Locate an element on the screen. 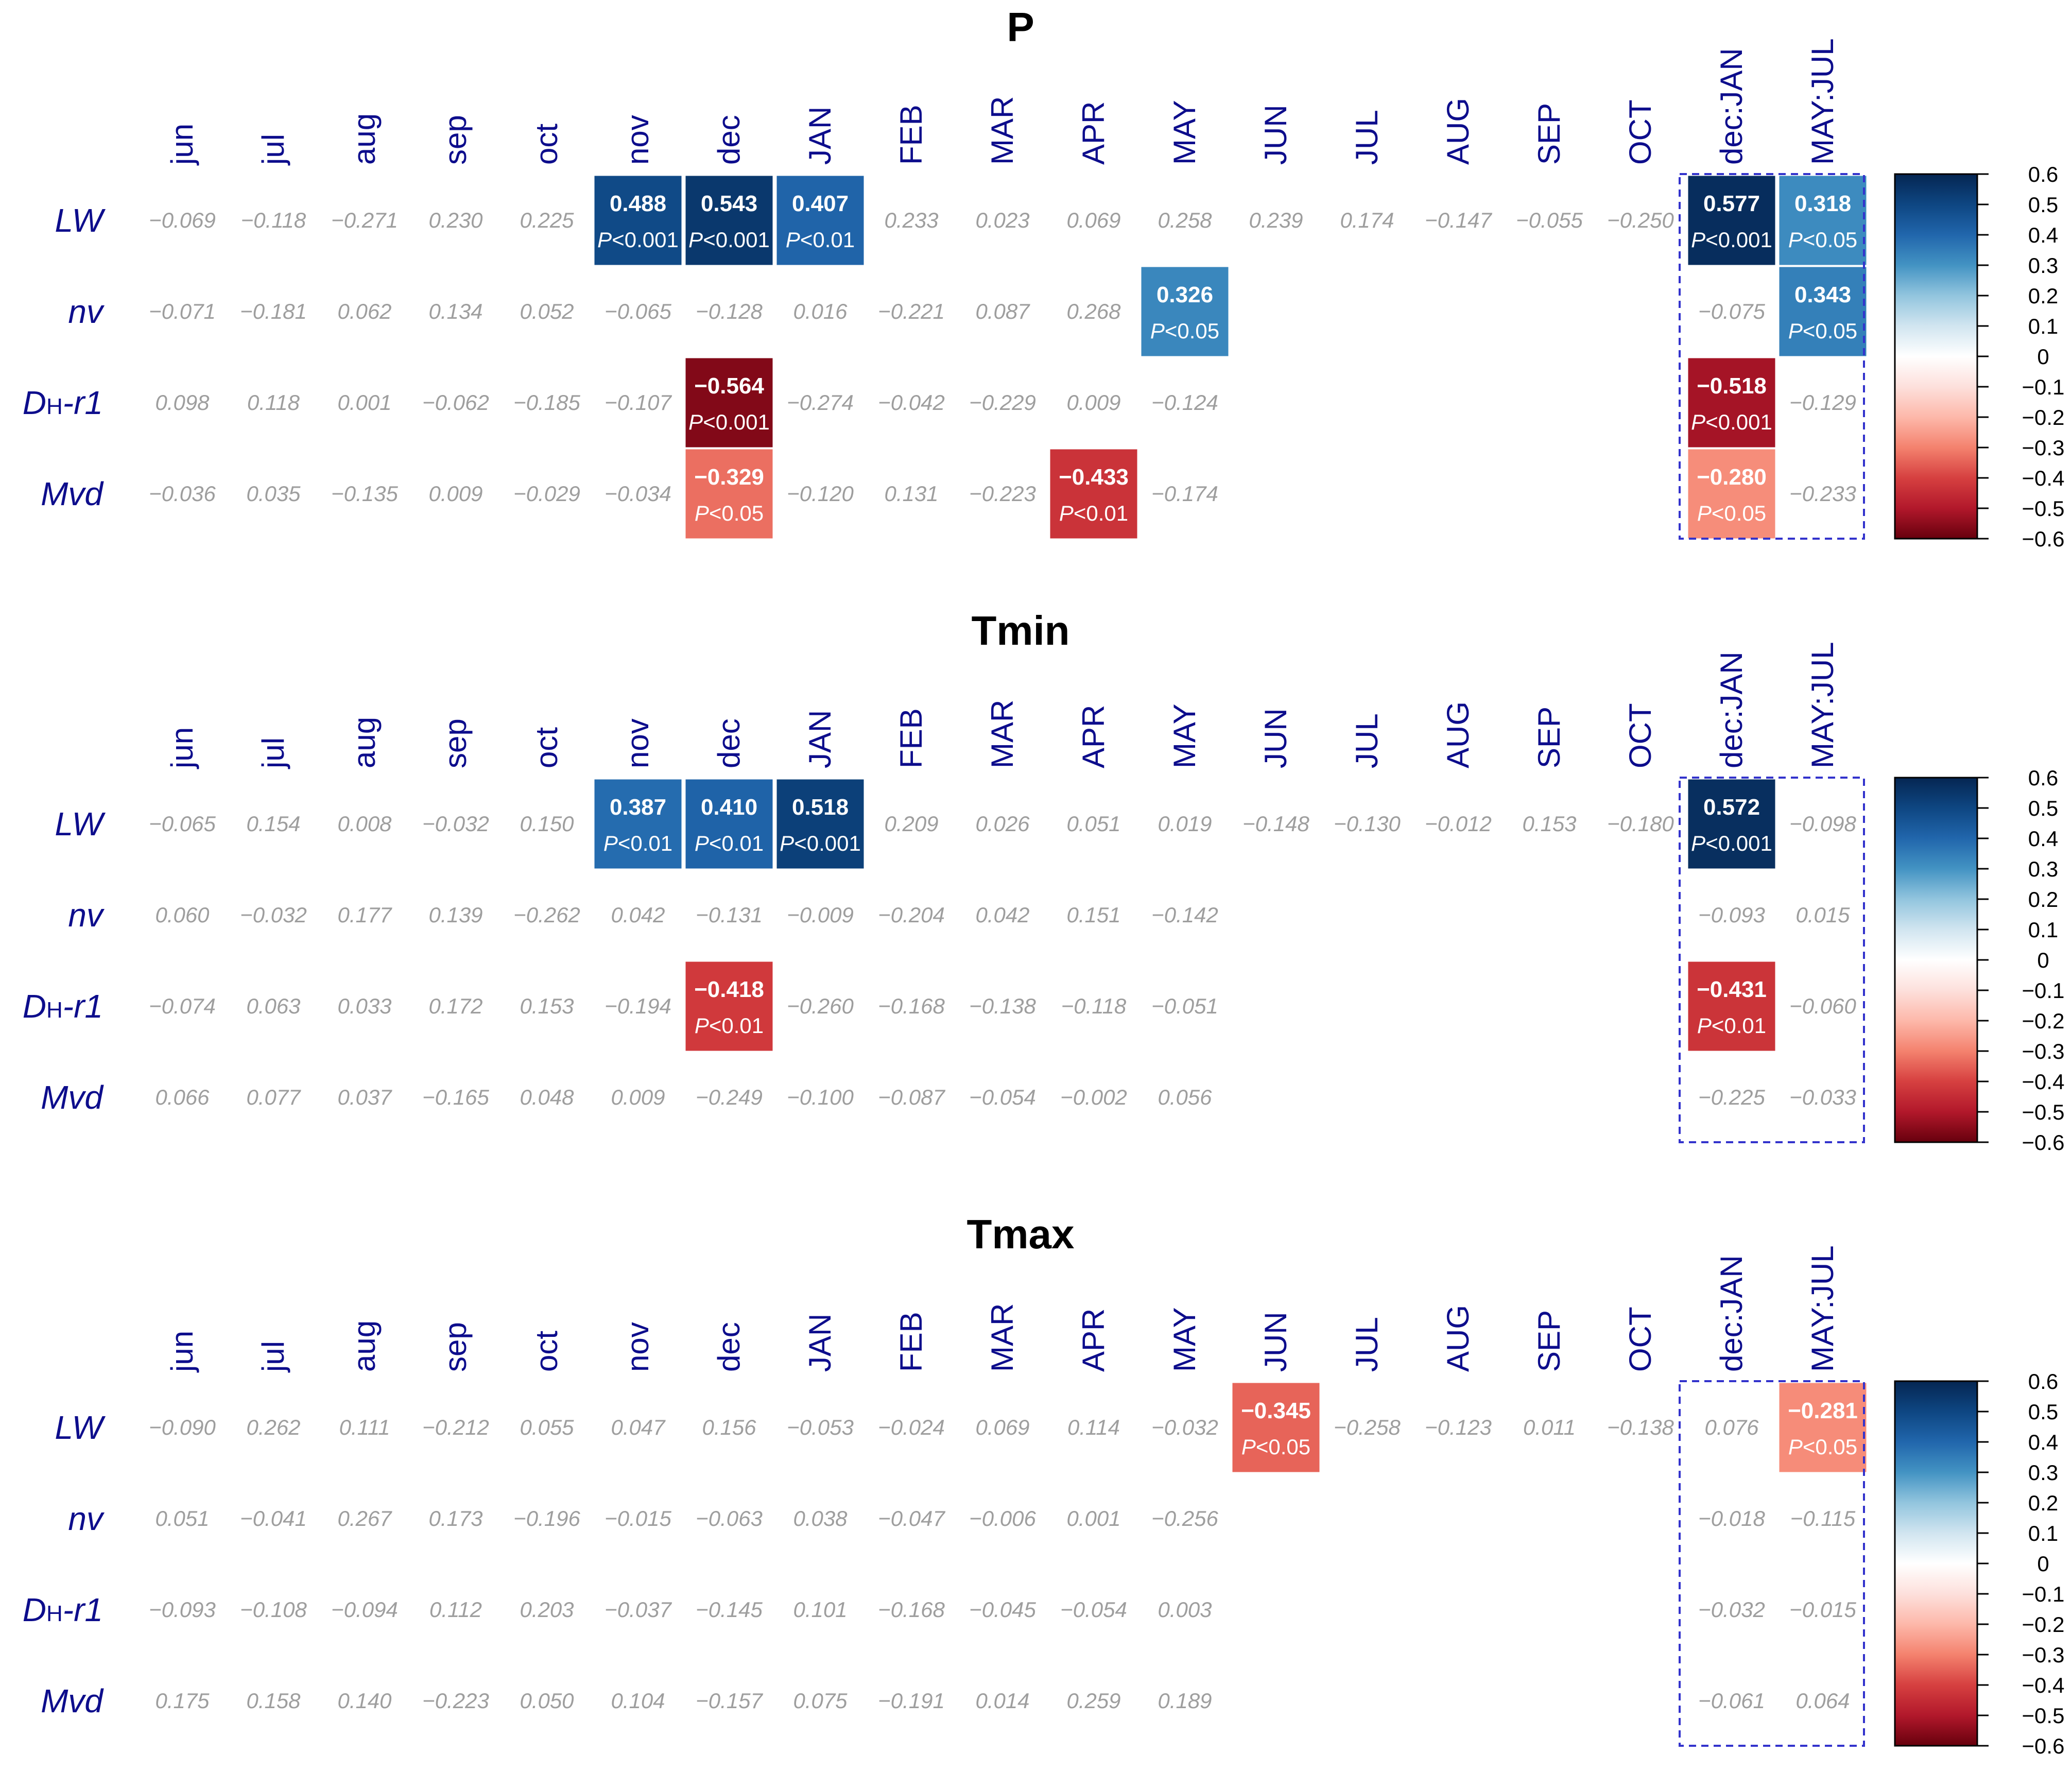 This screenshot has width=2072, height=1771. column-label: SEP is located at coordinates (1549, 134).